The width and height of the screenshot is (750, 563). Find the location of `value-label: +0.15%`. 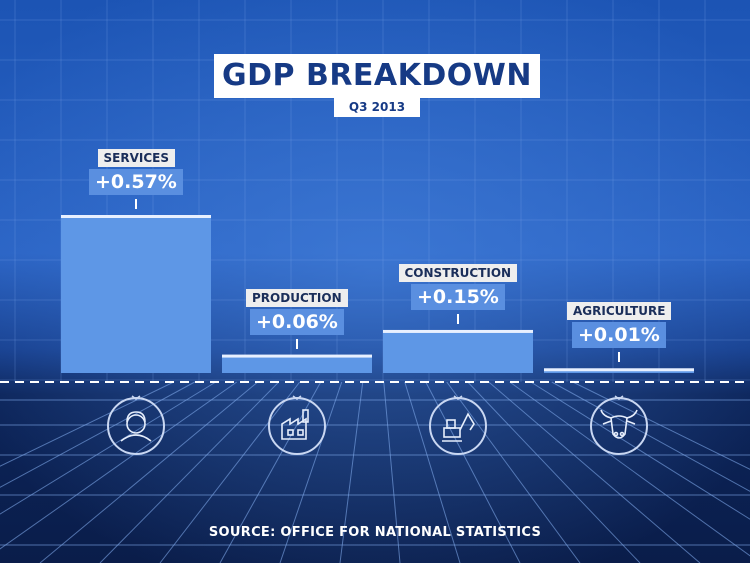

value-label: +0.15% is located at coordinates (458, 296).